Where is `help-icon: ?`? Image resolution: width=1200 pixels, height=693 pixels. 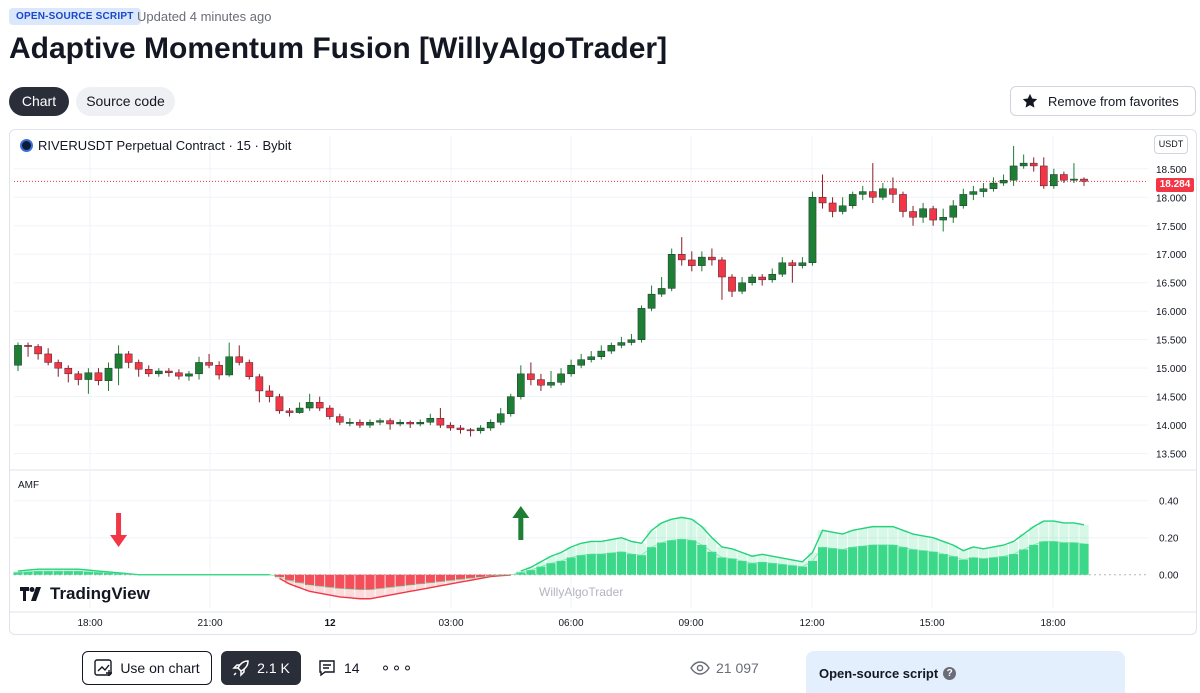
help-icon: ? is located at coordinates (950, 673).